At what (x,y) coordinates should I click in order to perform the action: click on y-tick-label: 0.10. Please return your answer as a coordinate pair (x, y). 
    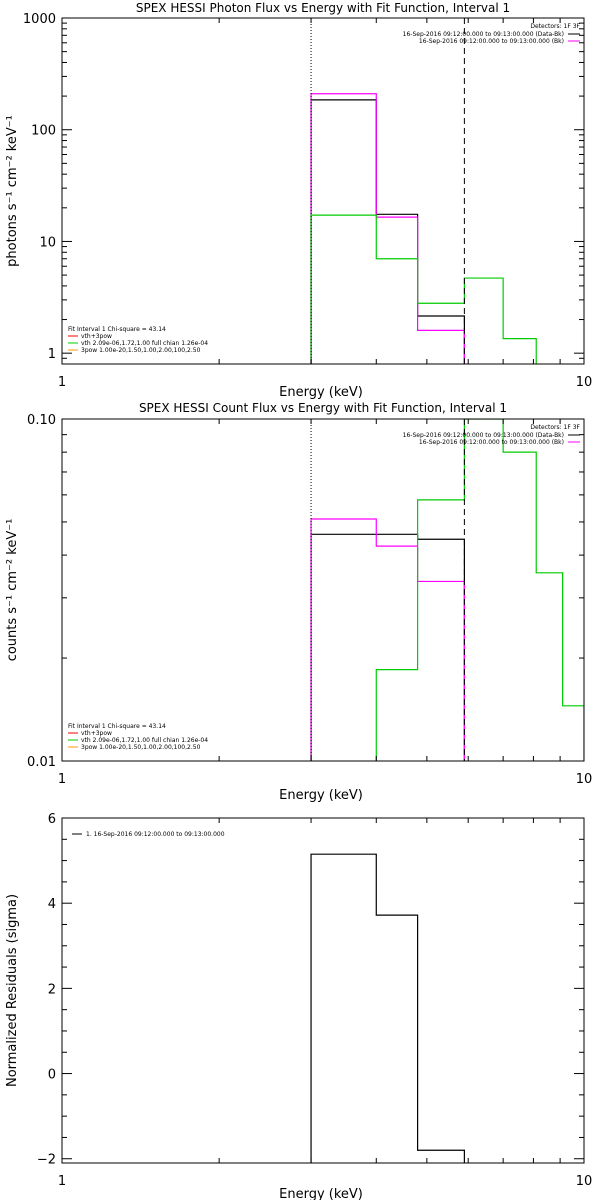
    Looking at the image, I should click on (41, 420).